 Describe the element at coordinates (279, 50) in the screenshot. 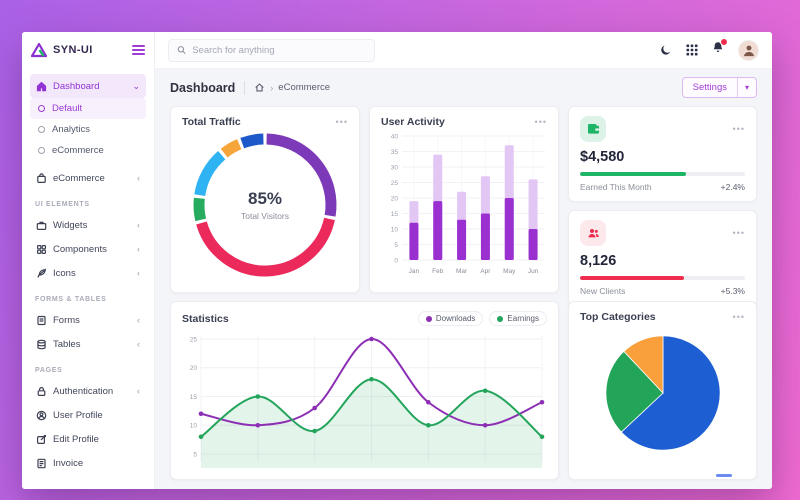

I see `search-input` at that location.